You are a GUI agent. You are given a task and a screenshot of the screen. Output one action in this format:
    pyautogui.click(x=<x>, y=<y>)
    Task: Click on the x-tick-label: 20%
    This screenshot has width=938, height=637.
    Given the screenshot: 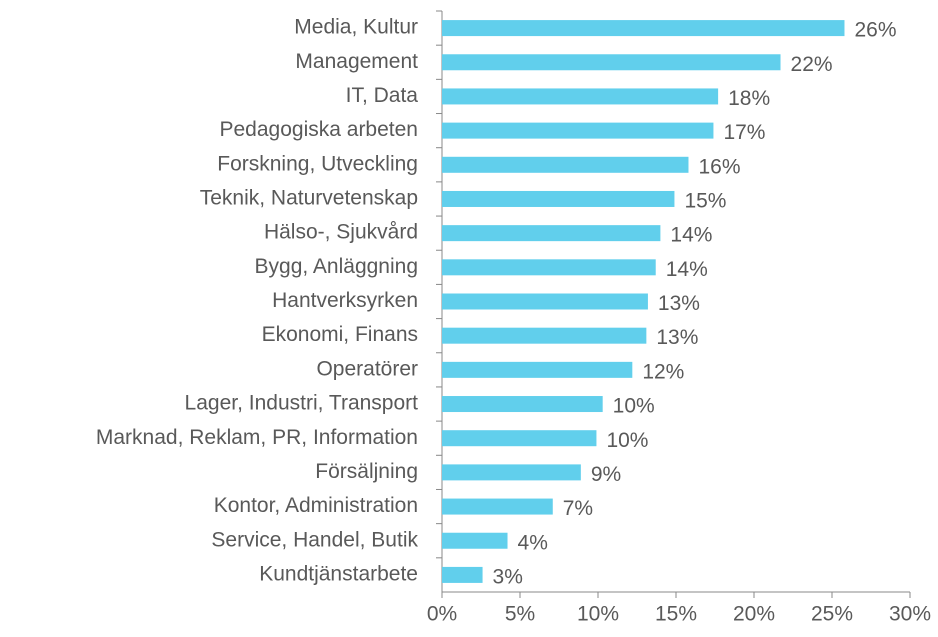 What is the action you would take?
    pyautogui.click(x=754, y=614)
    